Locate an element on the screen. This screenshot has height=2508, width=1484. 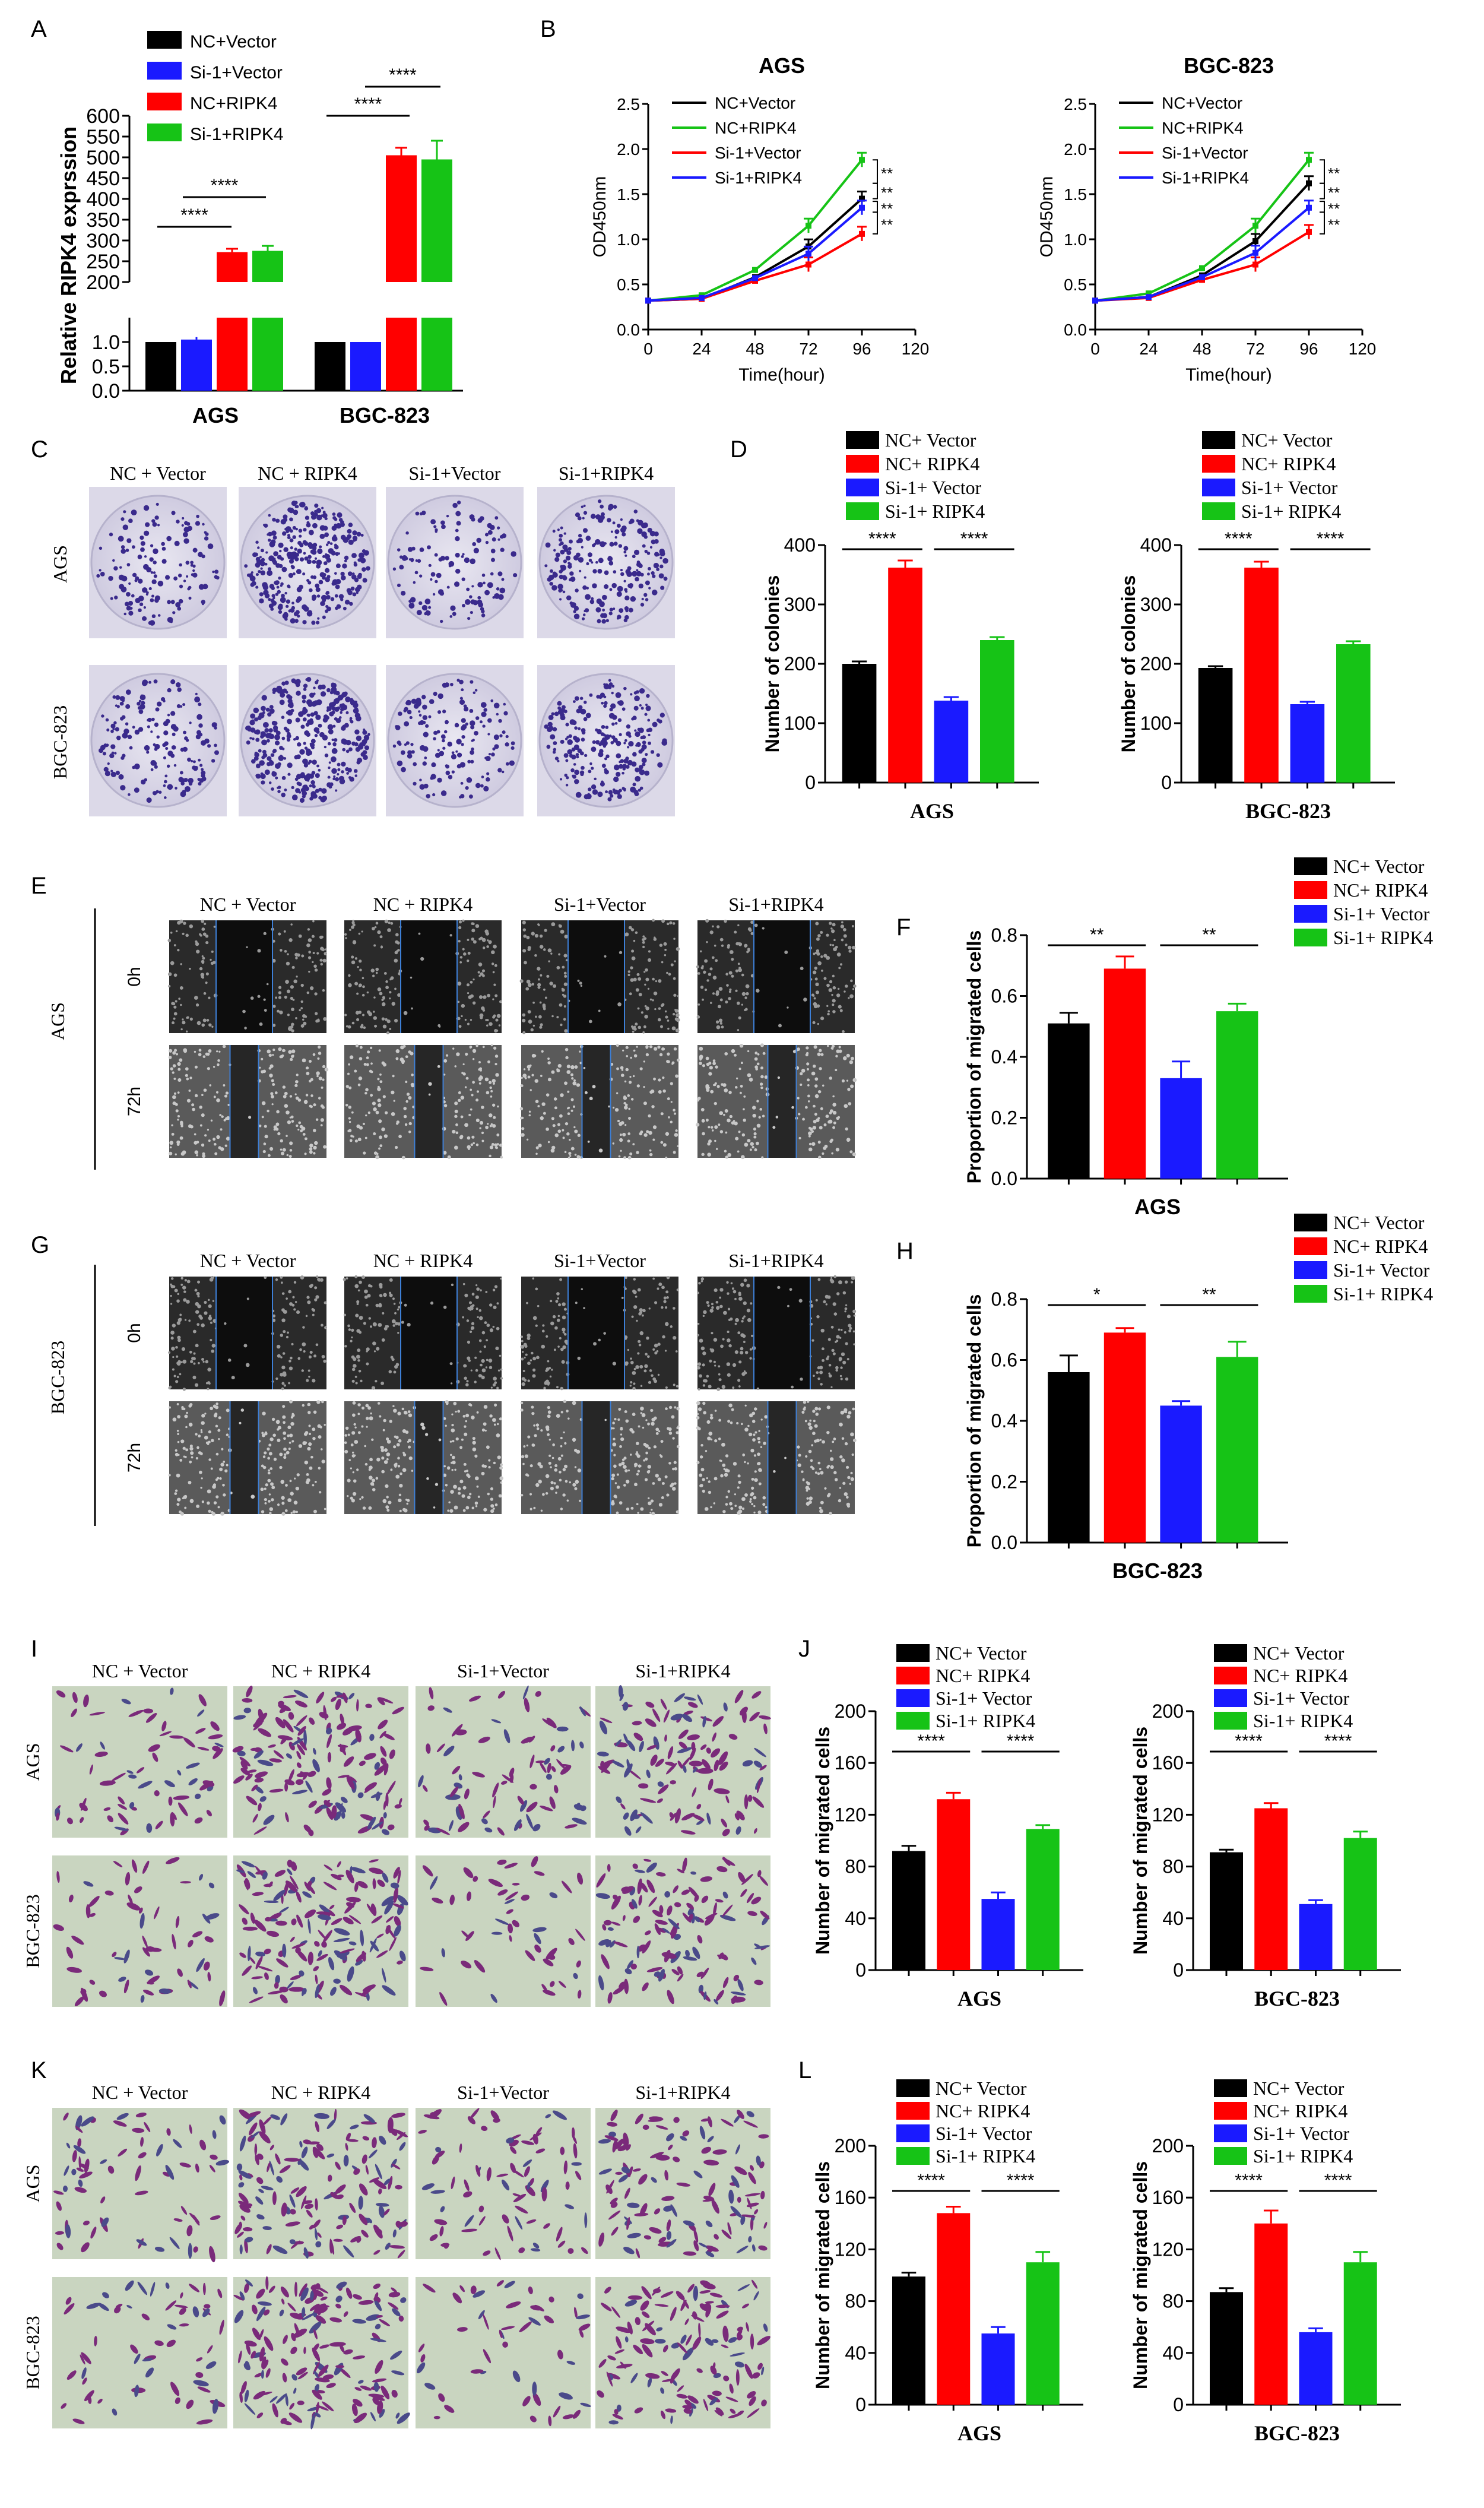
sig-bracket is located at coordinates (1322, 171).